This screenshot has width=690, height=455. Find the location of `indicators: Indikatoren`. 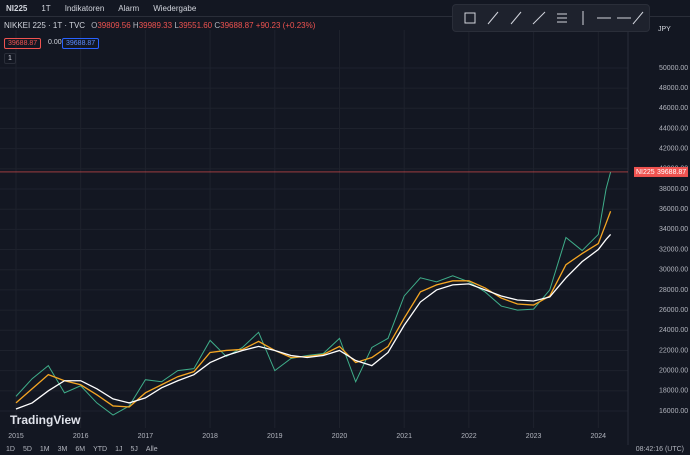

indicators: Indikatoren is located at coordinates (84, 8).